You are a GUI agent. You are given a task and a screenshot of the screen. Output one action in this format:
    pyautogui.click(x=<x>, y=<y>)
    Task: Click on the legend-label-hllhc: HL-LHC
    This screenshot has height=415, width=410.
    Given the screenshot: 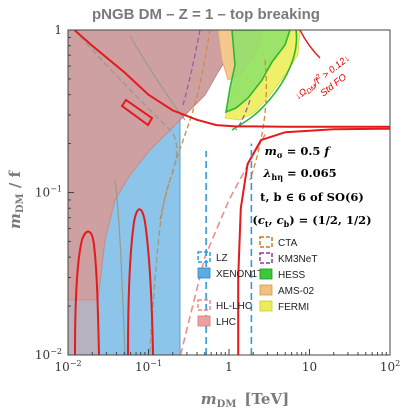 What is the action you would take?
    pyautogui.click(x=234, y=306)
    